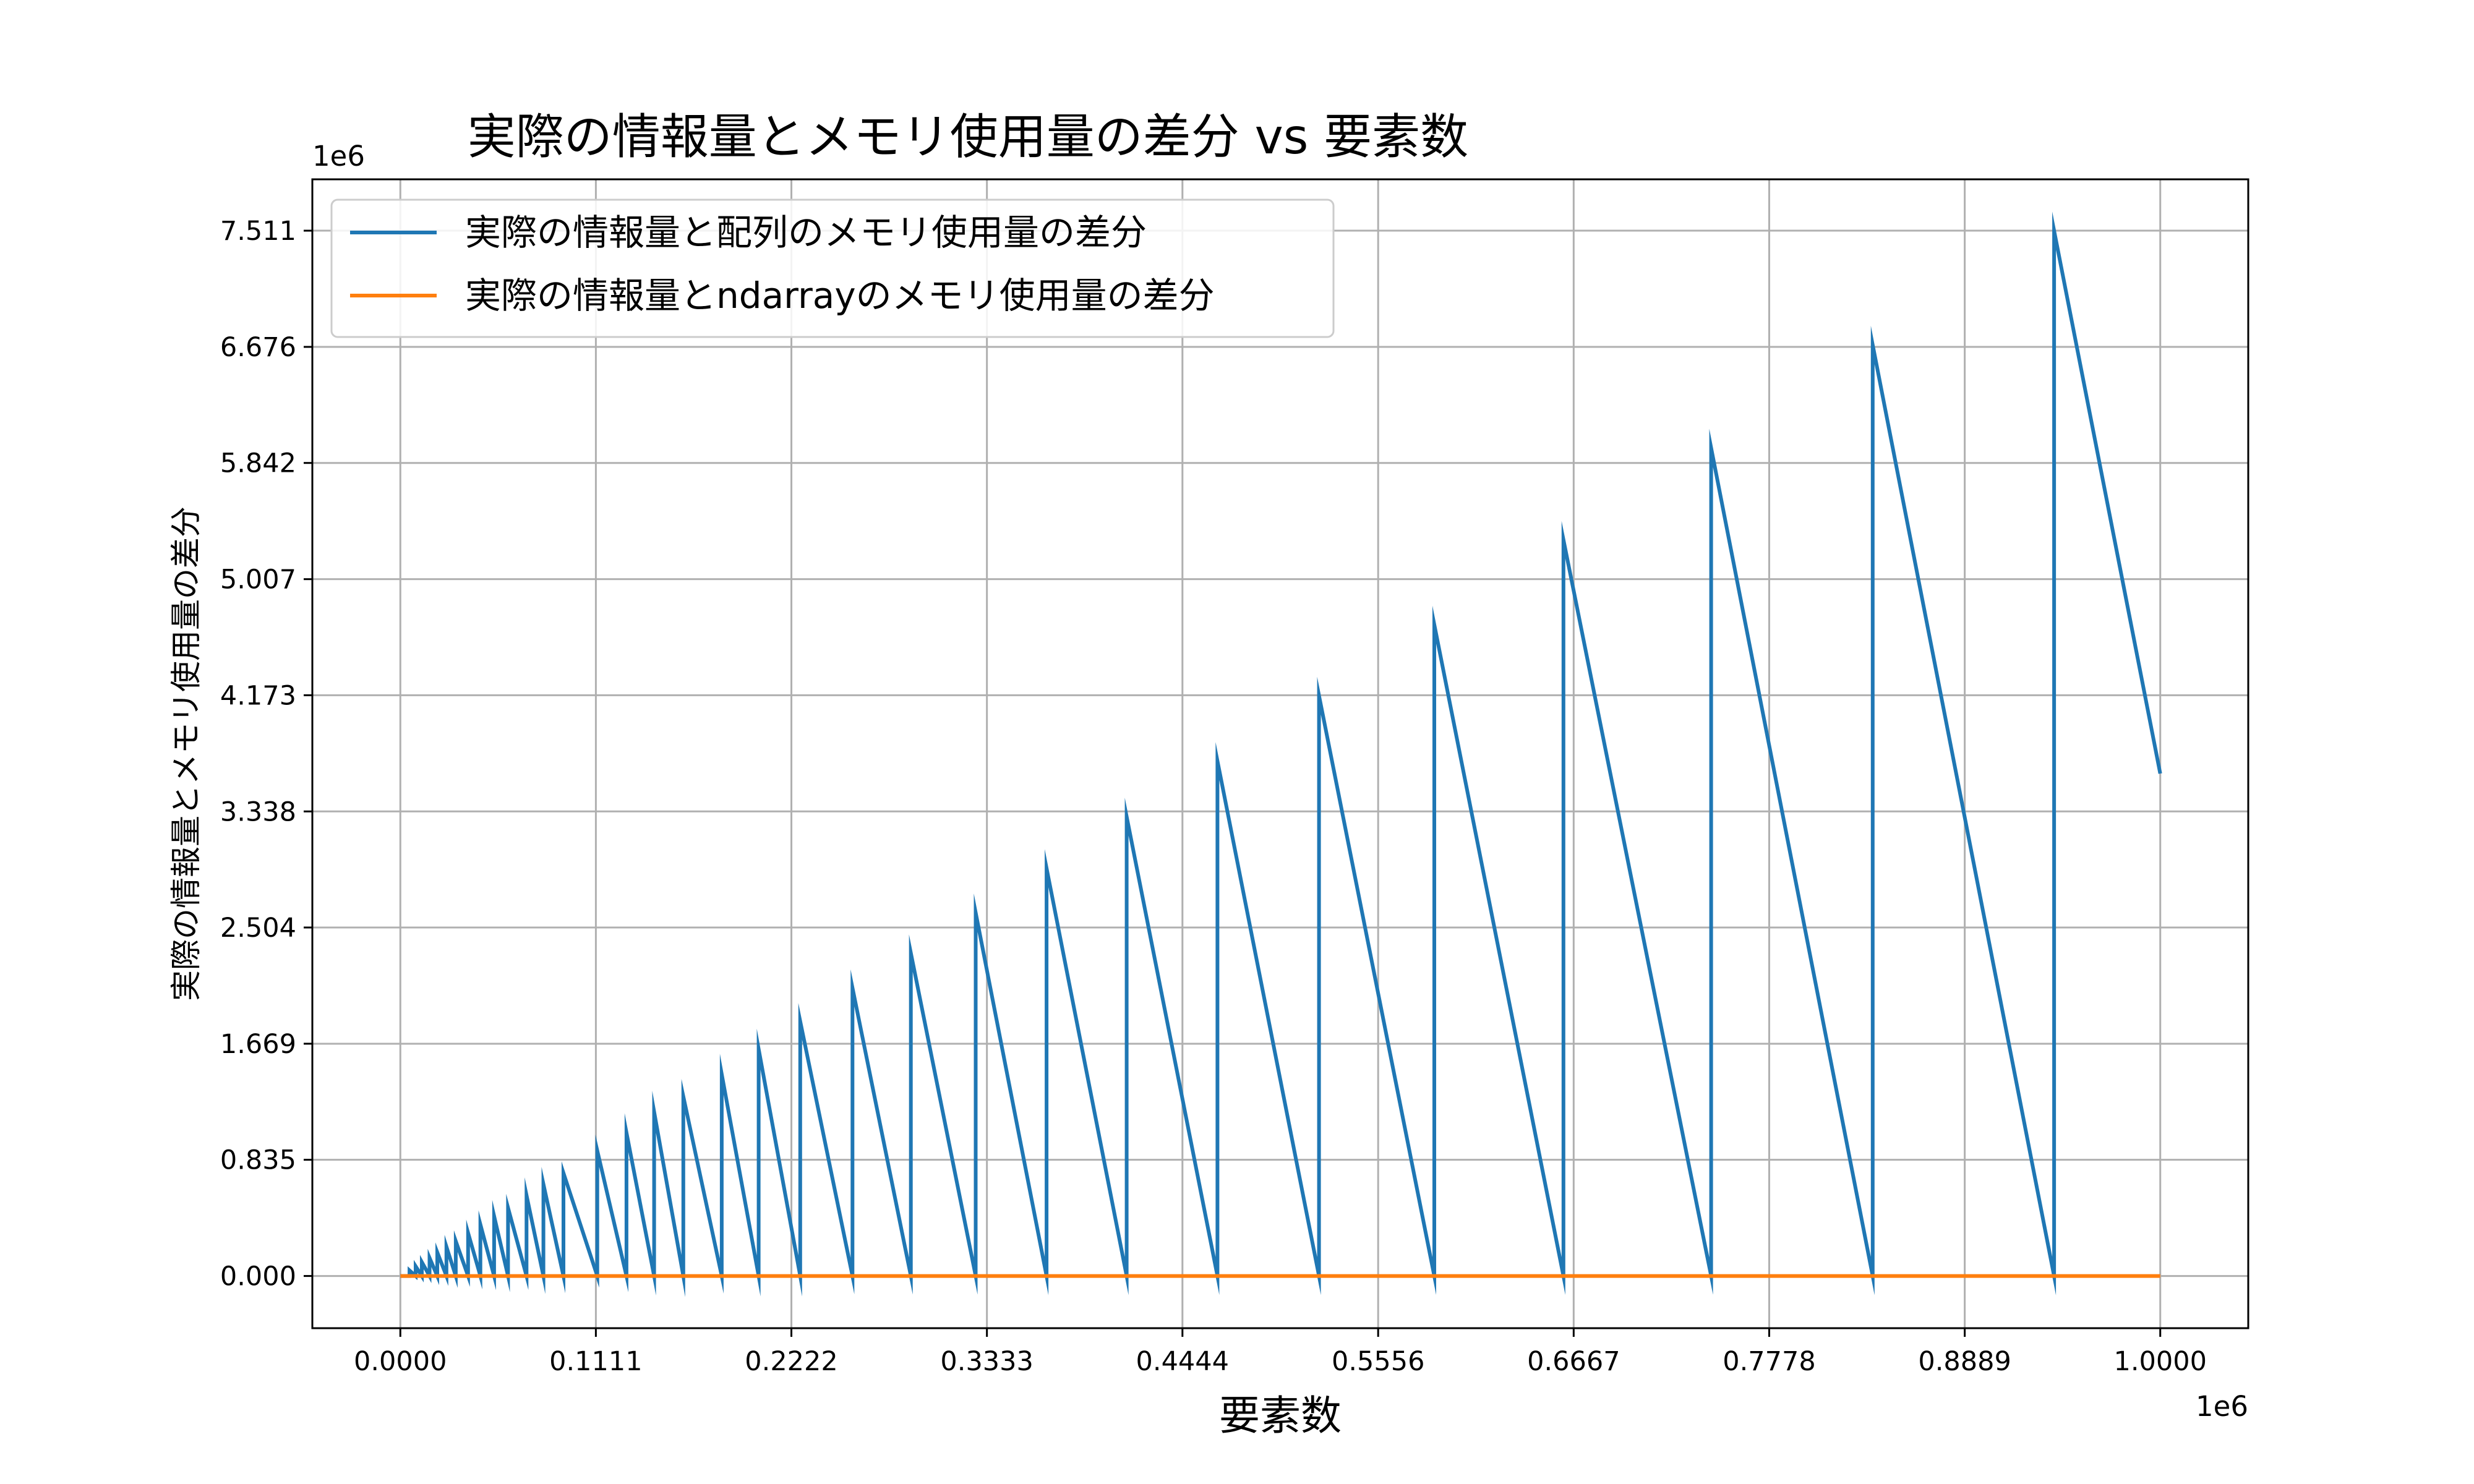  What do you see at coordinates (186, 753) in the screenshot?
I see `y-axis-label: 実際の情報量とメモリ使用量の差分` at bounding box center [186, 753].